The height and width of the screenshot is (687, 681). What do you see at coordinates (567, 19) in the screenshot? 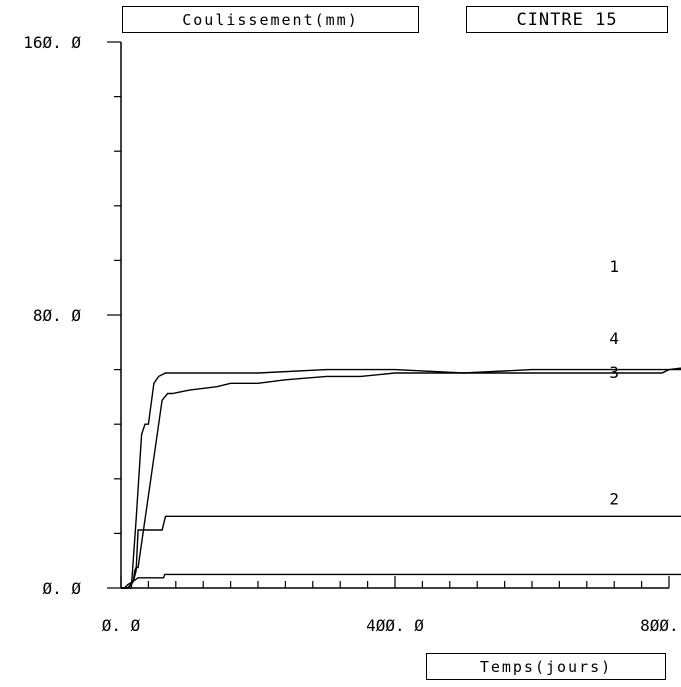
I see `chart-title: CINTRE 15` at bounding box center [567, 19].